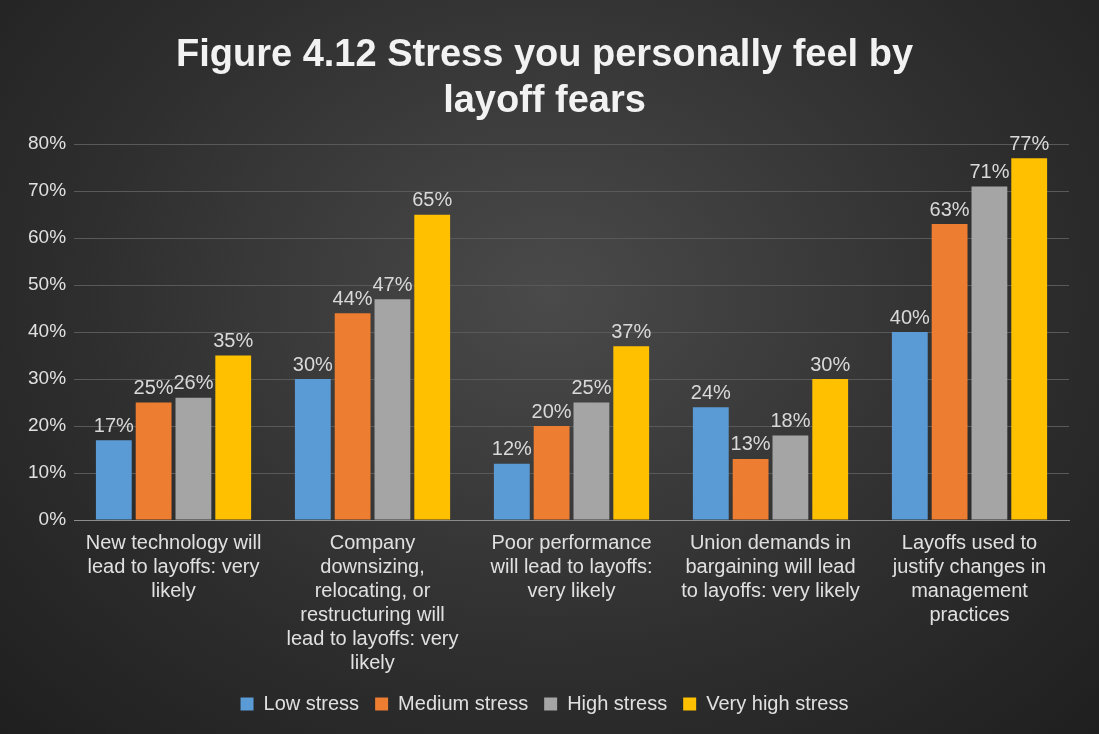 This screenshot has height=734, width=1099. Describe the element at coordinates (969, 577) in the screenshot. I see `x-tick-label: Layoffs used to justify changes in management practices` at that location.